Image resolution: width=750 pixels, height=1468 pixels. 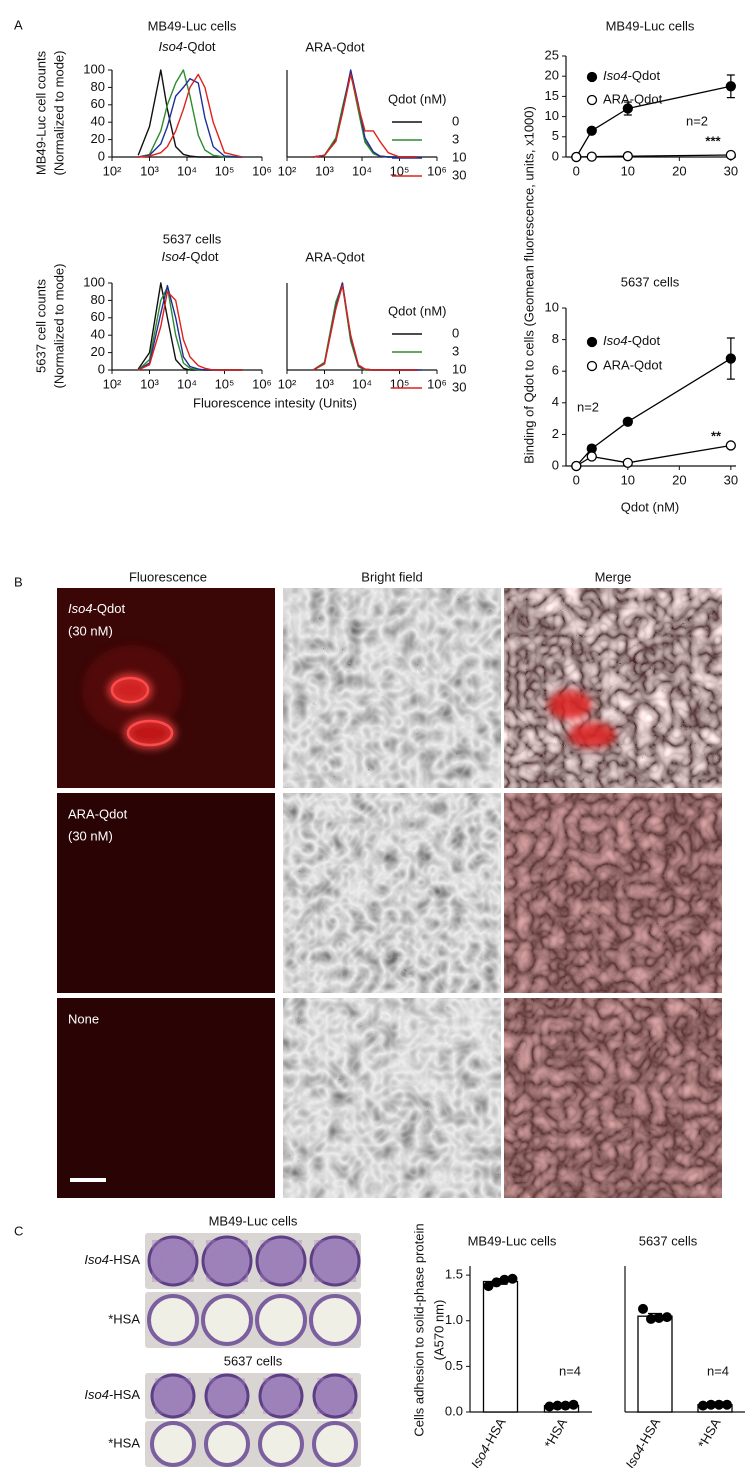 What do you see at coordinates (98, 813) in the screenshot?
I see `row-label: ARA-Qdot` at bounding box center [98, 813].